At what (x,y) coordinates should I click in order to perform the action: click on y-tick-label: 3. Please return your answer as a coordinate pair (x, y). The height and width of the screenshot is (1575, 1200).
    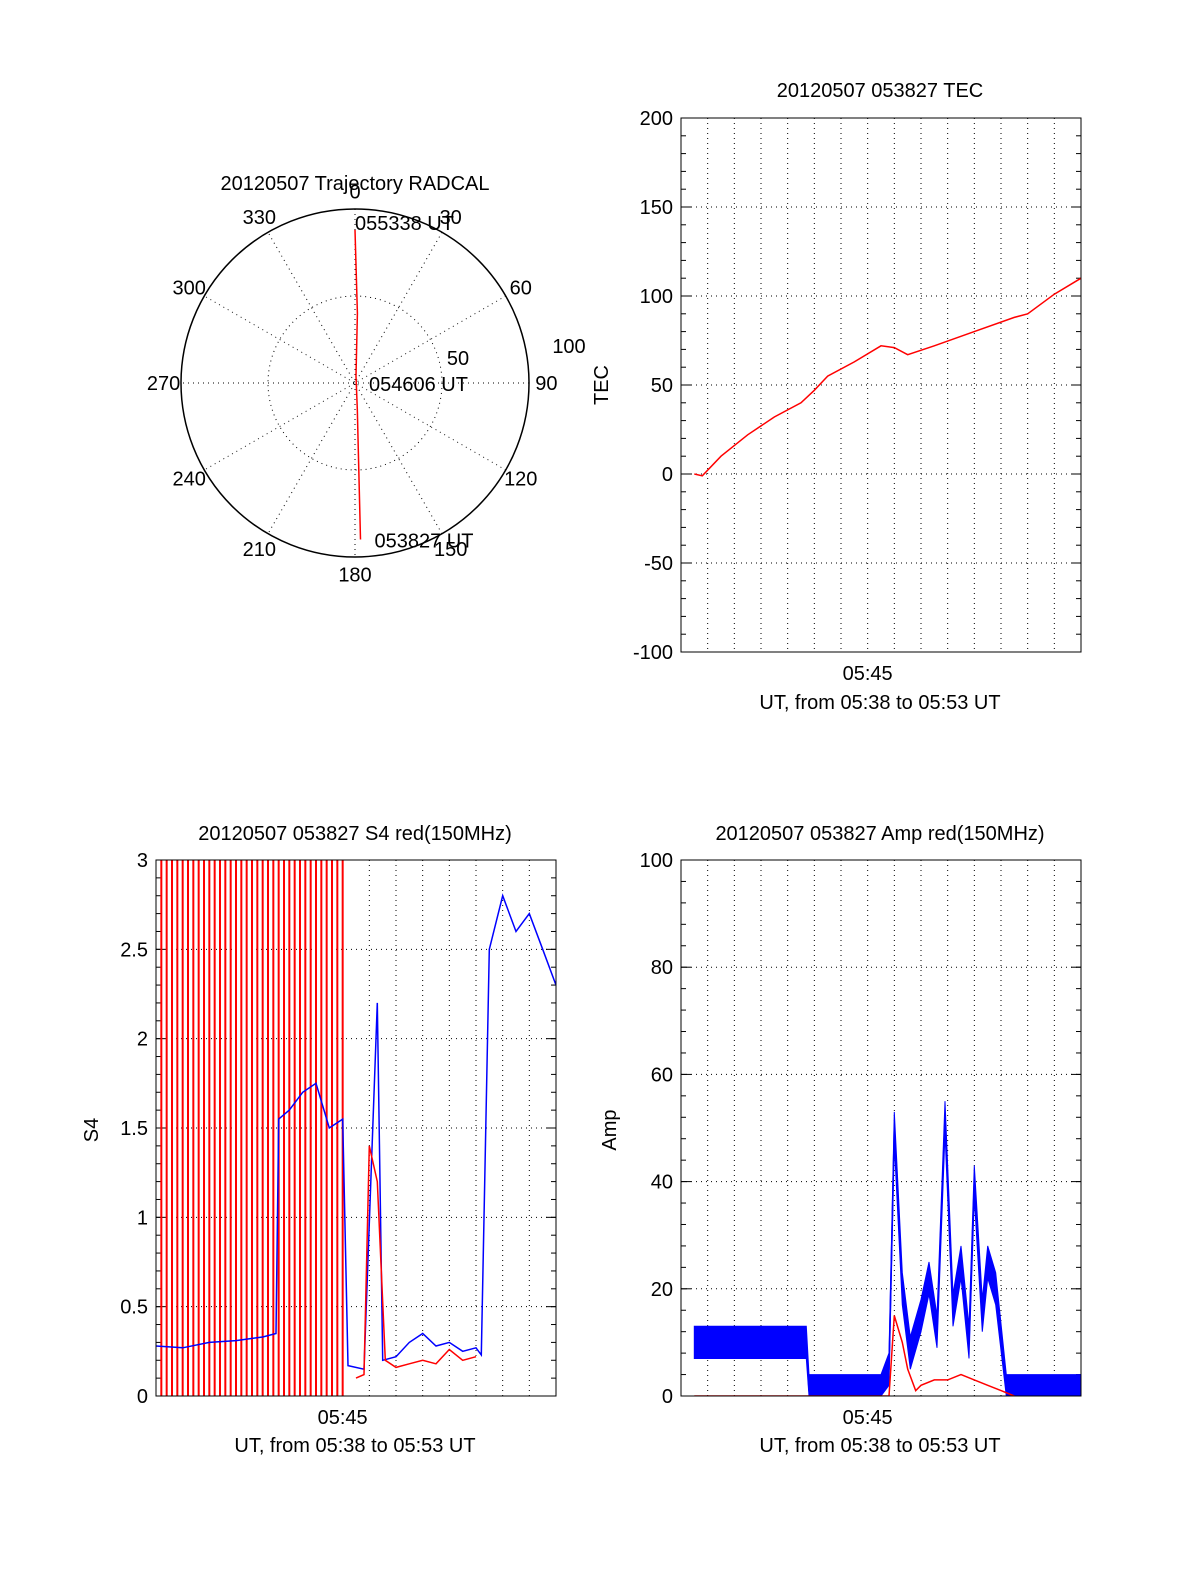
    Looking at the image, I should click on (142, 861).